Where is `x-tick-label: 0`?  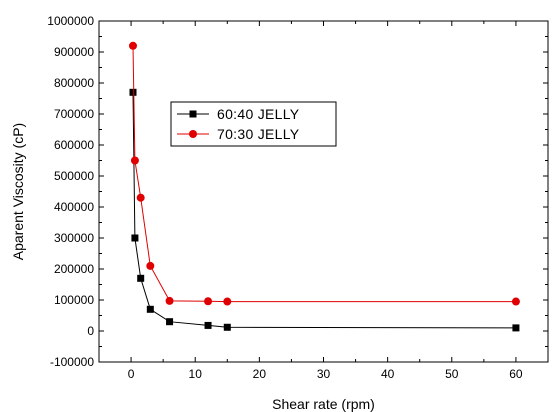 x-tick-label: 0 is located at coordinates (131, 374).